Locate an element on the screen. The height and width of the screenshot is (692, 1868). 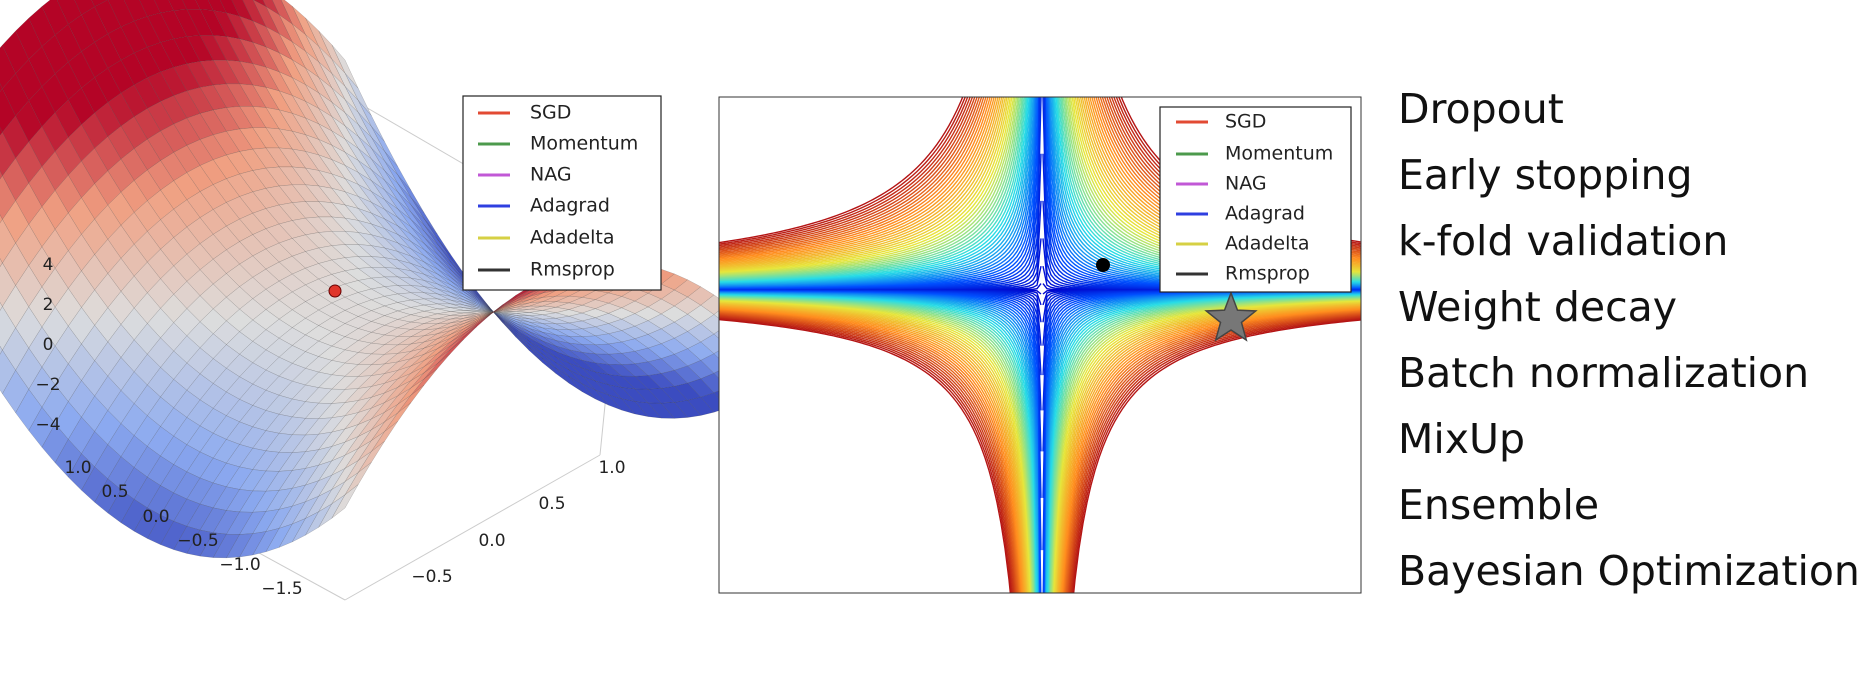
current-point is located at coordinates (1103, 265).